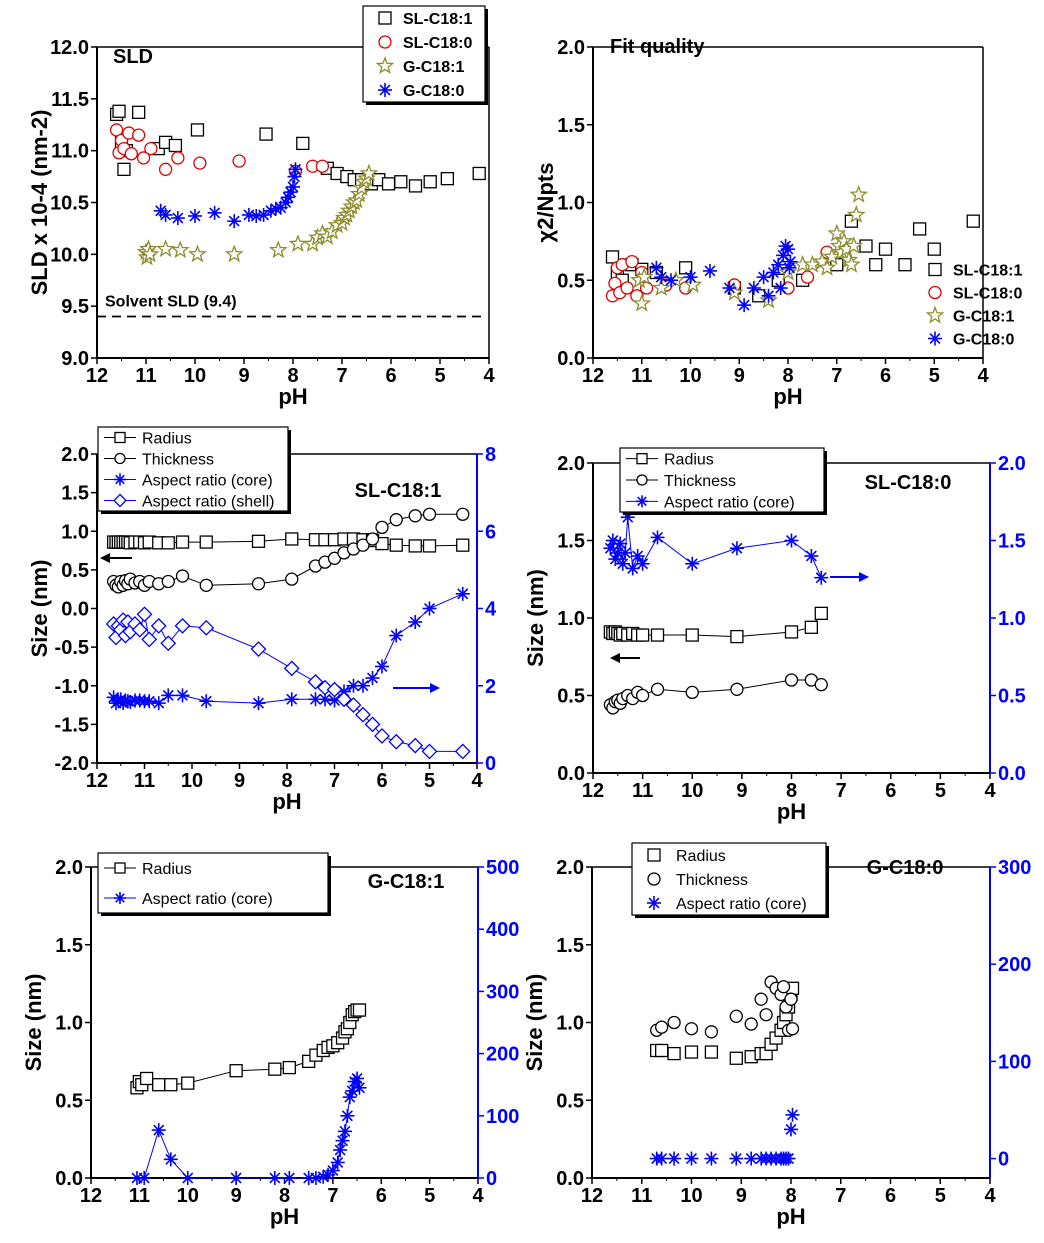  Describe the element at coordinates (983, 376) in the screenshot. I see `x-tick-label: 4` at that location.